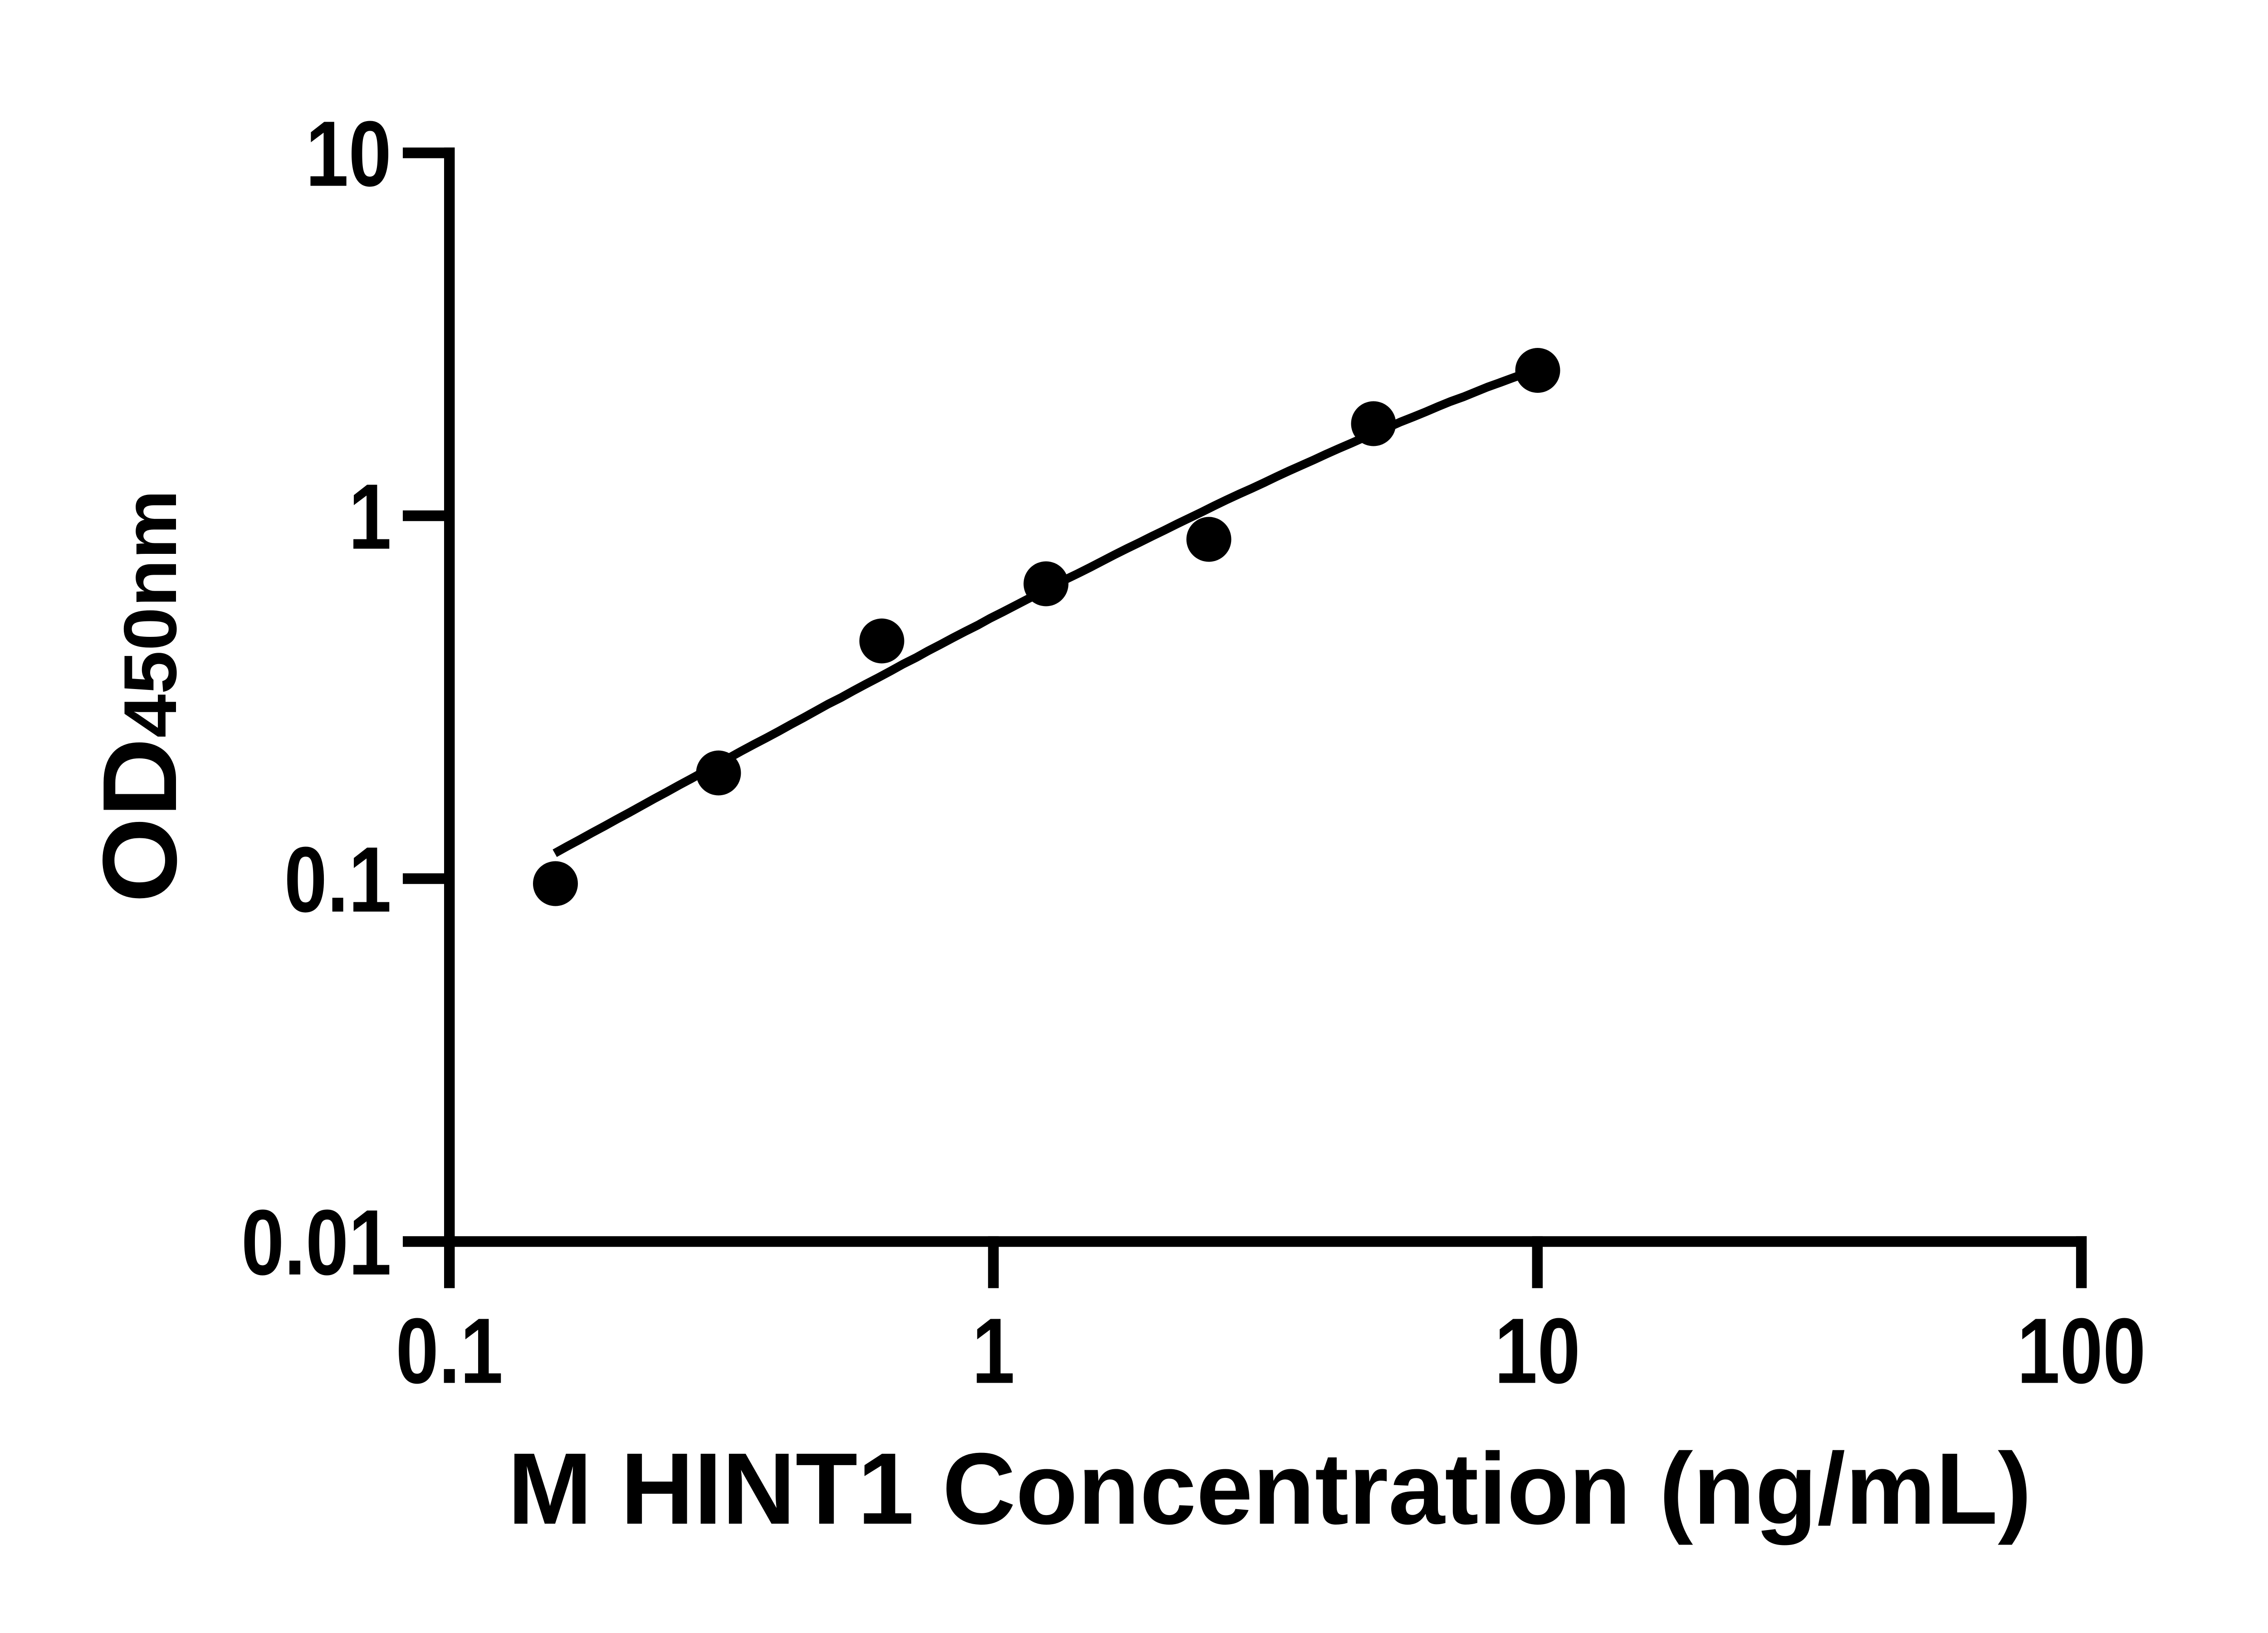  I want to click on svg-text: 100, so click(2081, 1351).